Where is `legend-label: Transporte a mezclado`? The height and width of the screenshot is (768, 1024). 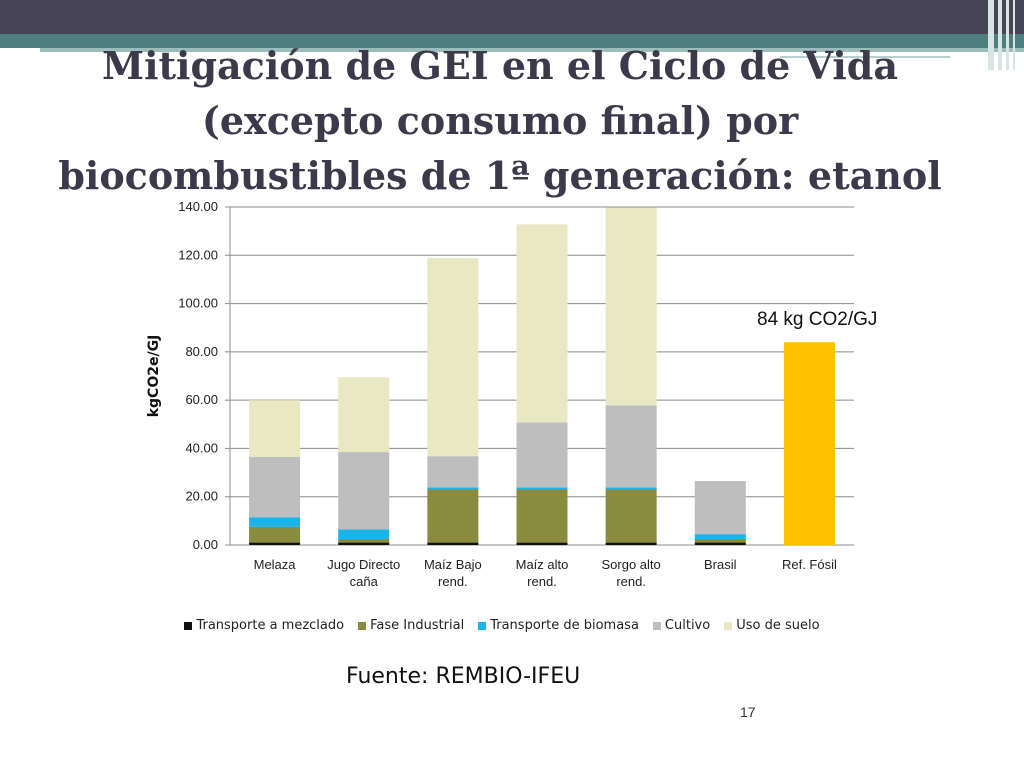
legend-label: Transporte a mezclado is located at coordinates (270, 625).